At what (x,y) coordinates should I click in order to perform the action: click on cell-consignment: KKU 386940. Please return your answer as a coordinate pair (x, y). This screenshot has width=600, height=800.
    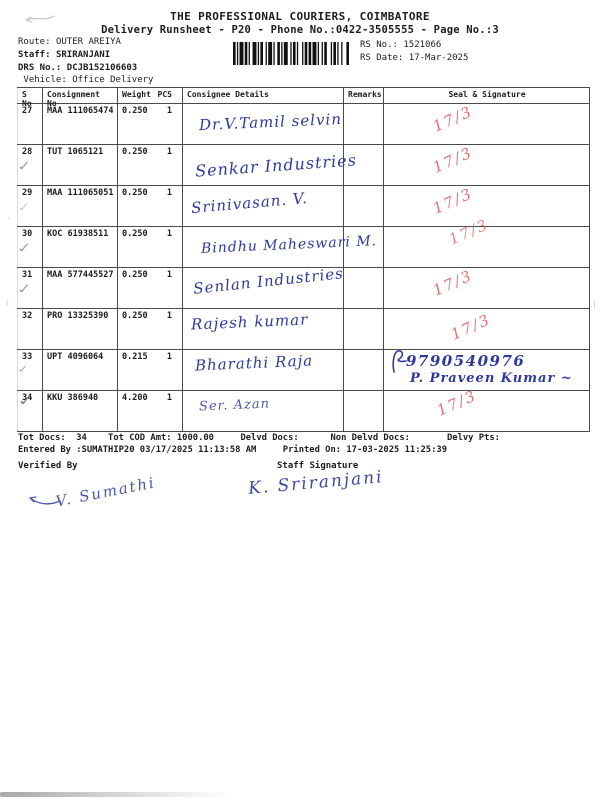
    Looking at the image, I should click on (79, 411).